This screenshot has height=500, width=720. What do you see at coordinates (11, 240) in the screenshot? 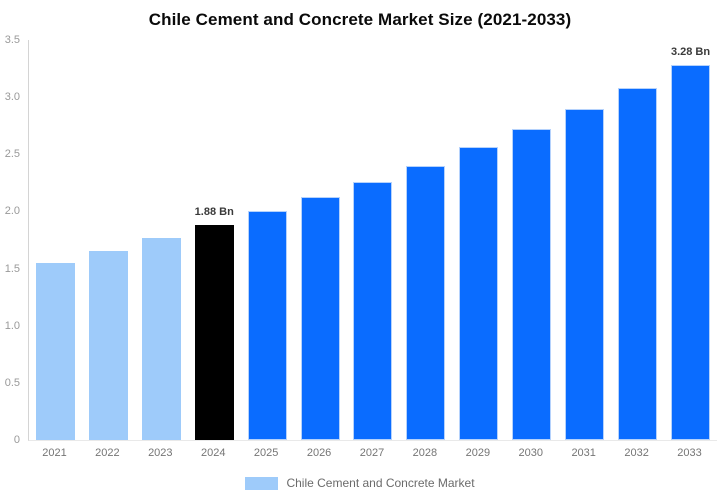
I see `y-axis-labels: 3.5 3.0 2.5 2.0 1.5 1.0 0.5 0` at bounding box center [11, 240].